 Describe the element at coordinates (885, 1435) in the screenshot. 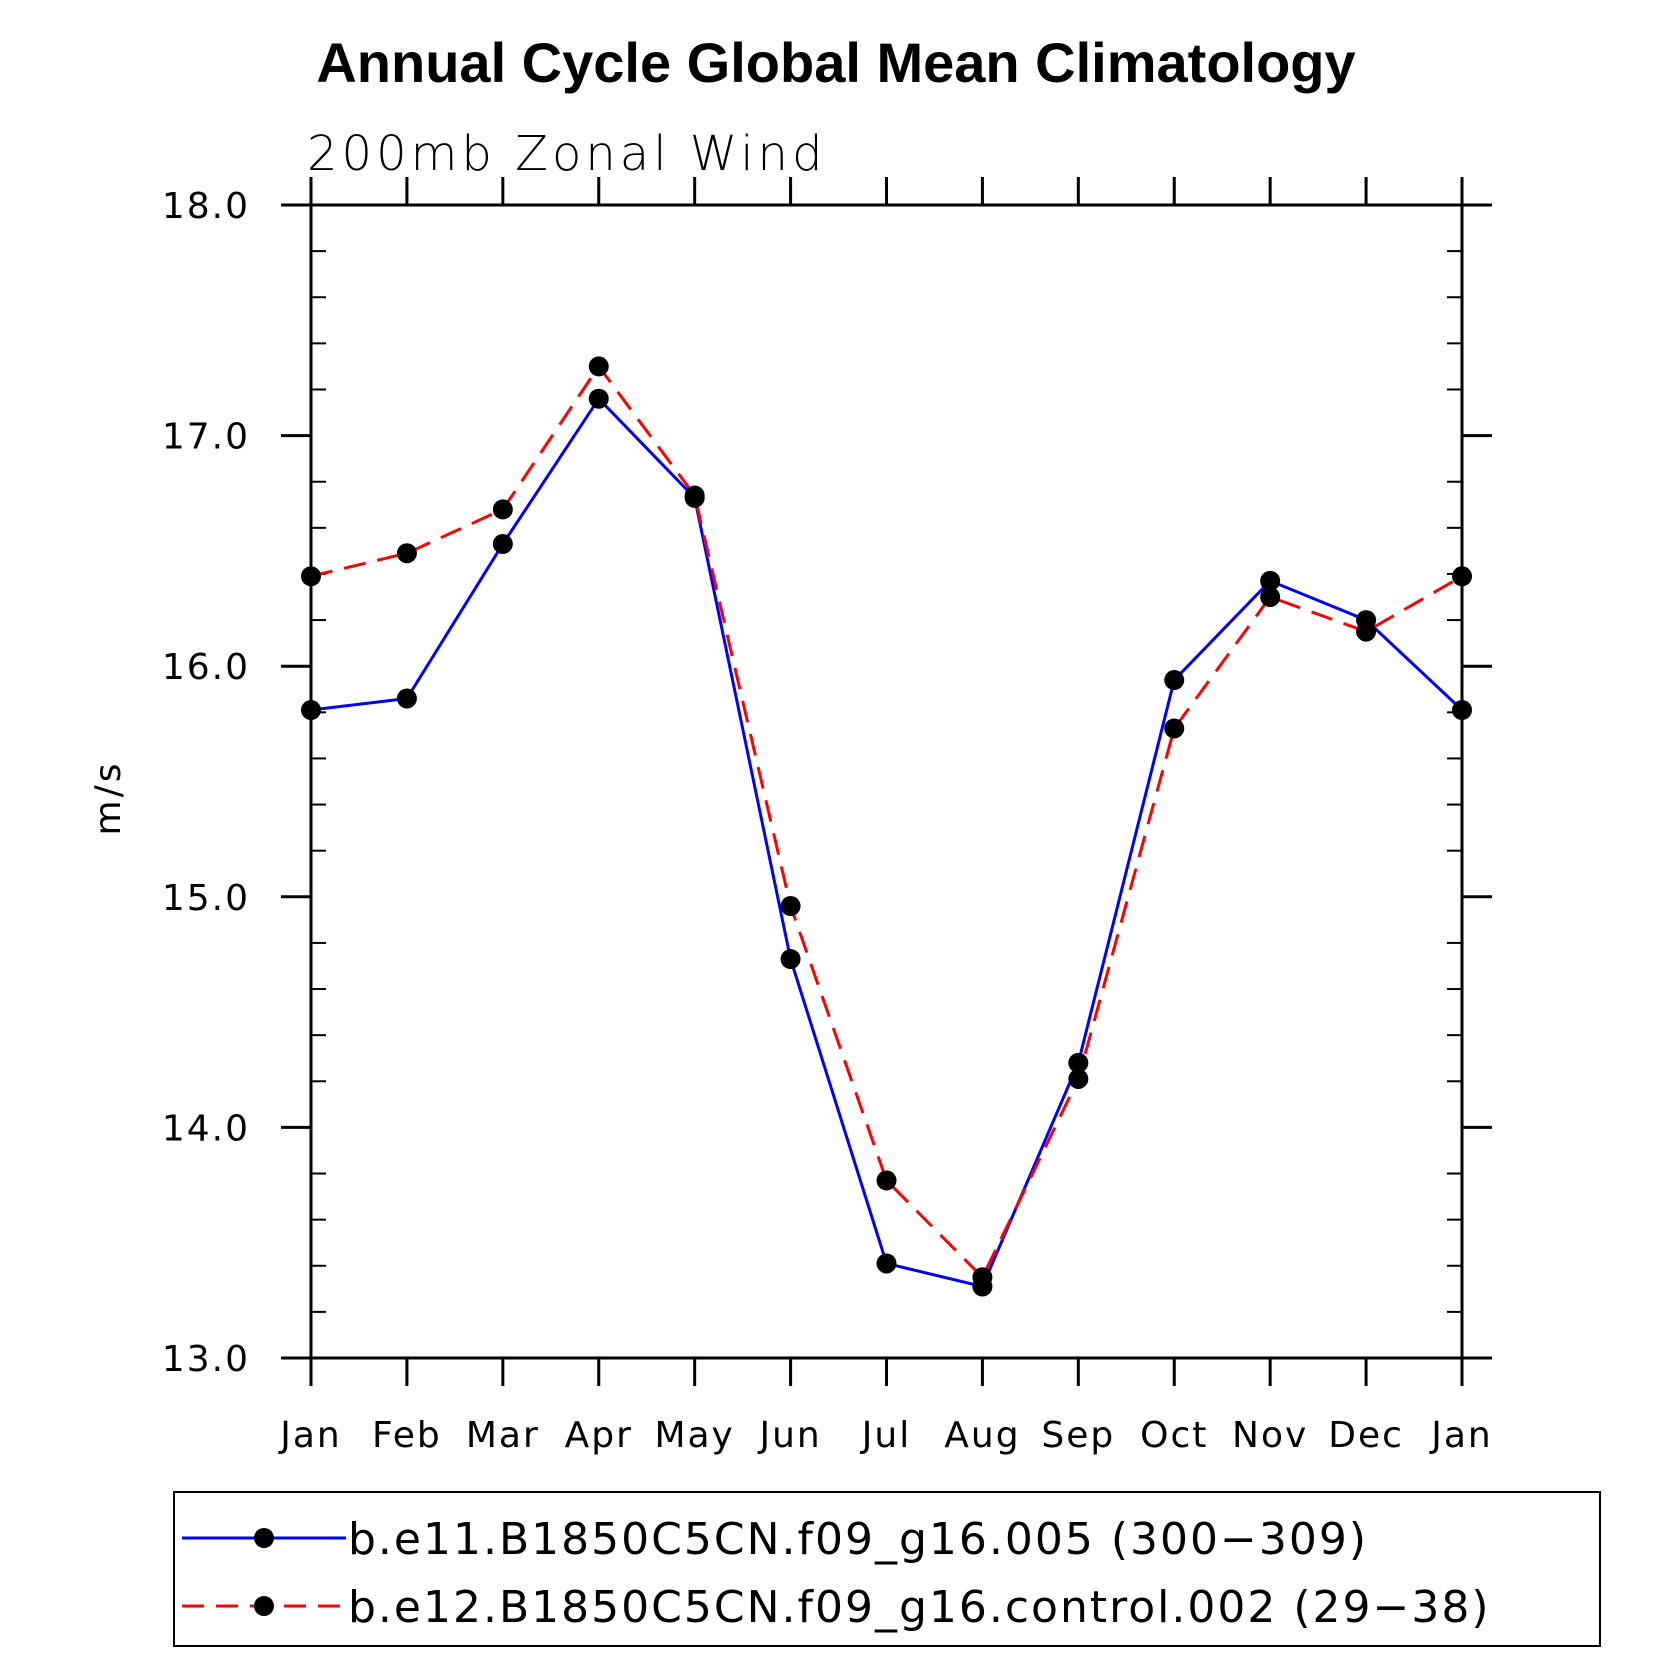

I see `x-tick-label: Jul` at that location.